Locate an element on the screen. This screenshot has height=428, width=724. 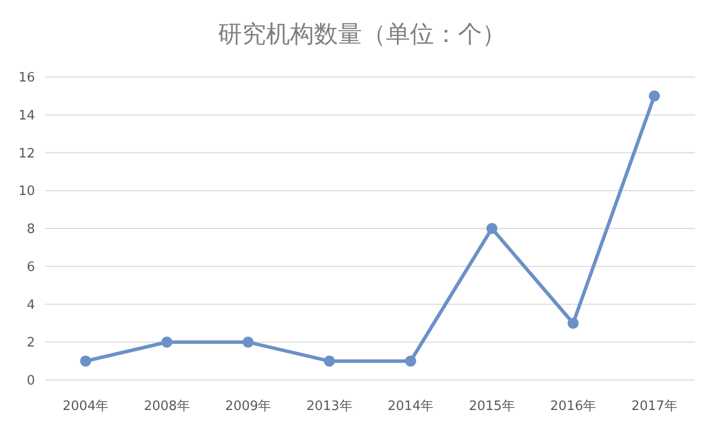
y-tick-label: 8 is located at coordinates (30, 230).